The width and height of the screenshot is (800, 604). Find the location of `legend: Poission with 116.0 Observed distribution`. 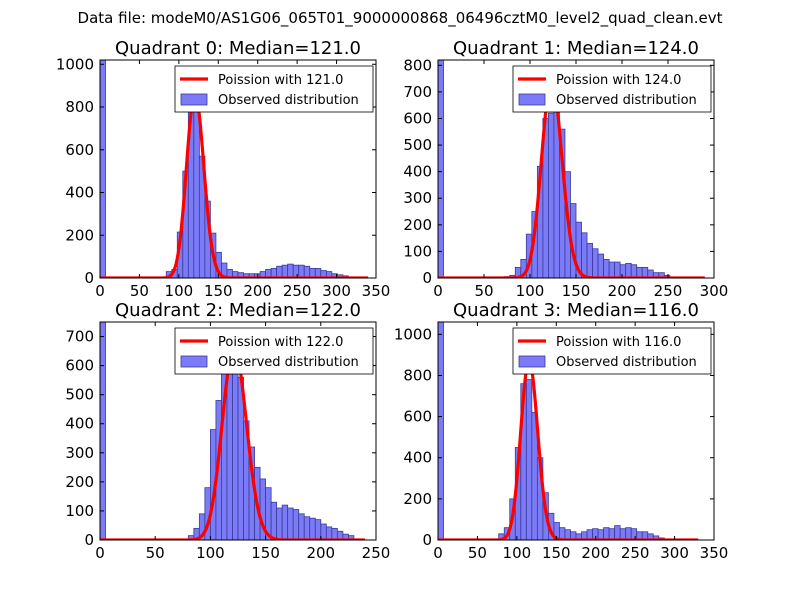

legend: Poission with 116.0 Observed distribution is located at coordinates (612, 351).